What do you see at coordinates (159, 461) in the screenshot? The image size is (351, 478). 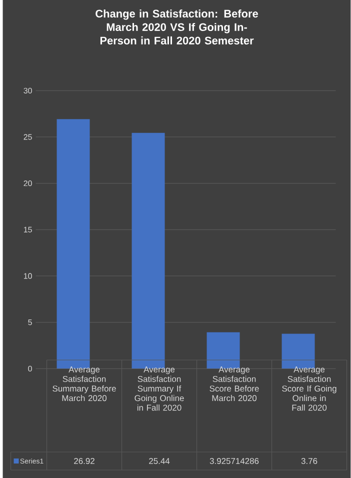 I see `data-label: 25.44` at bounding box center [159, 461].